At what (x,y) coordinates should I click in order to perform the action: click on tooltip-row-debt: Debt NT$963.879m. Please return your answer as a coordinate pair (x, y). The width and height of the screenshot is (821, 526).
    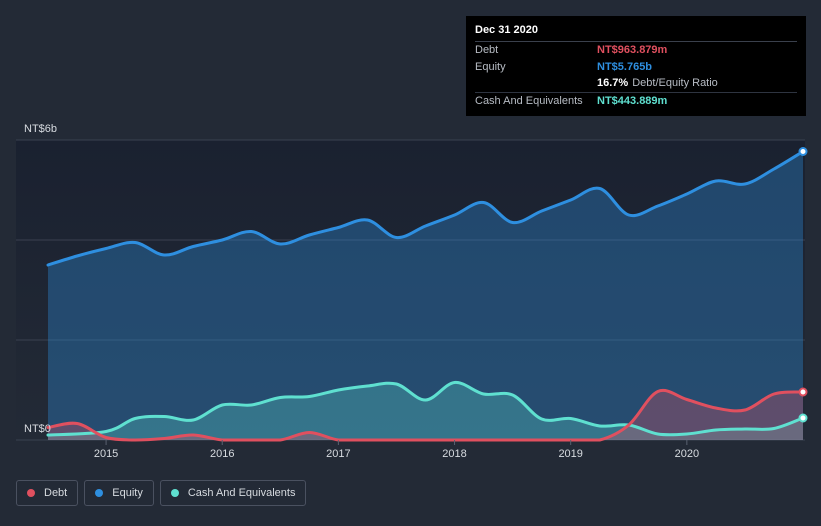
    Looking at the image, I should click on (636, 50).